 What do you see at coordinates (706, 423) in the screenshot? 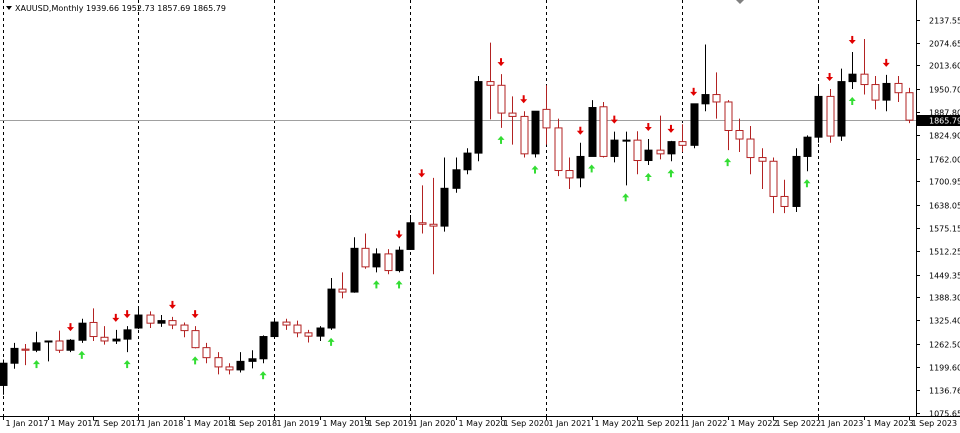
I see `x-tick-label: 1 Jan 2022` at bounding box center [706, 423].